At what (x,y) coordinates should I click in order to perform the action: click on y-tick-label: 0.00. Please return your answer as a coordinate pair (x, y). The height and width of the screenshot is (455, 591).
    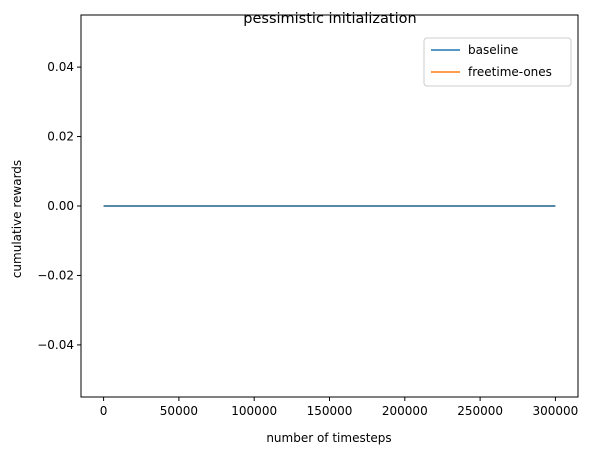
    Looking at the image, I should click on (60, 206).